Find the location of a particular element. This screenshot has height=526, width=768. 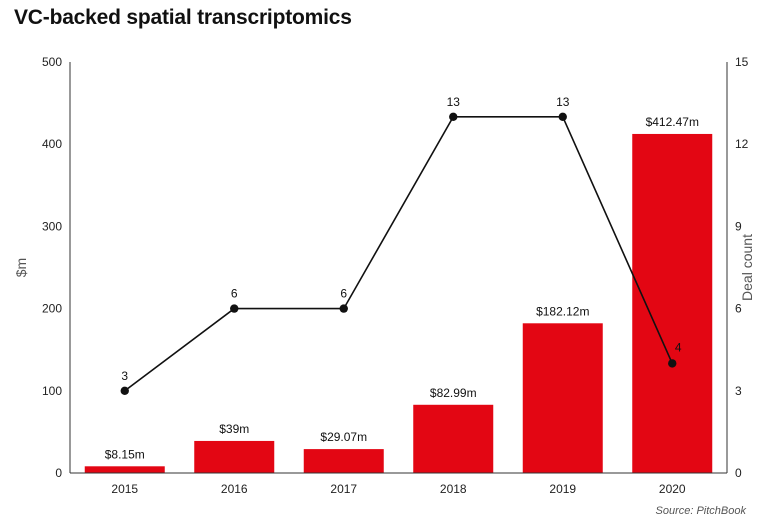

y2-tick-label: 12 is located at coordinates (742, 144).